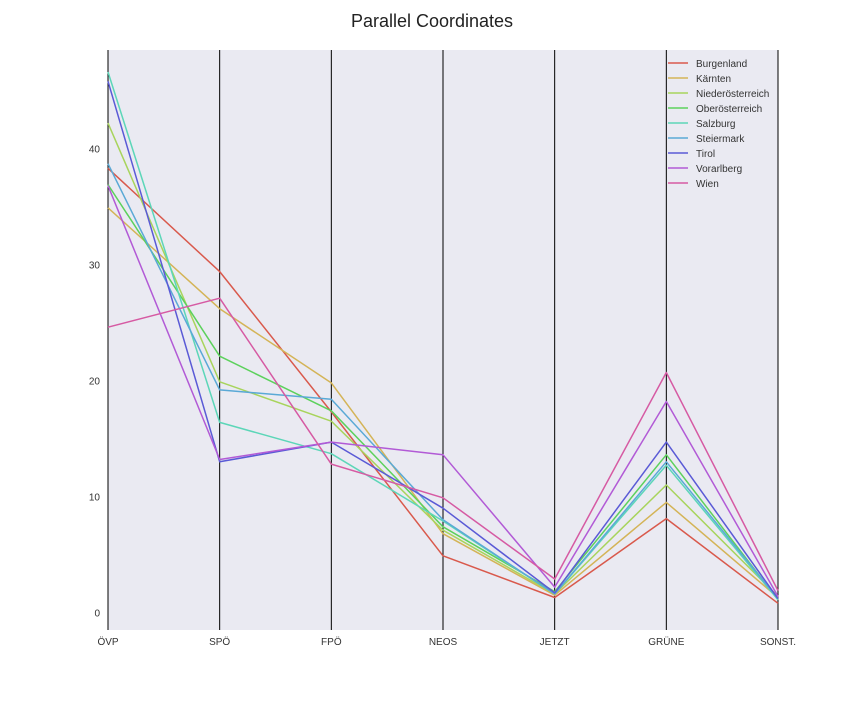 This screenshot has width=864, height=720. Describe the element at coordinates (432, 21) in the screenshot. I see `chart-title: Parallel Coordinates` at that location.